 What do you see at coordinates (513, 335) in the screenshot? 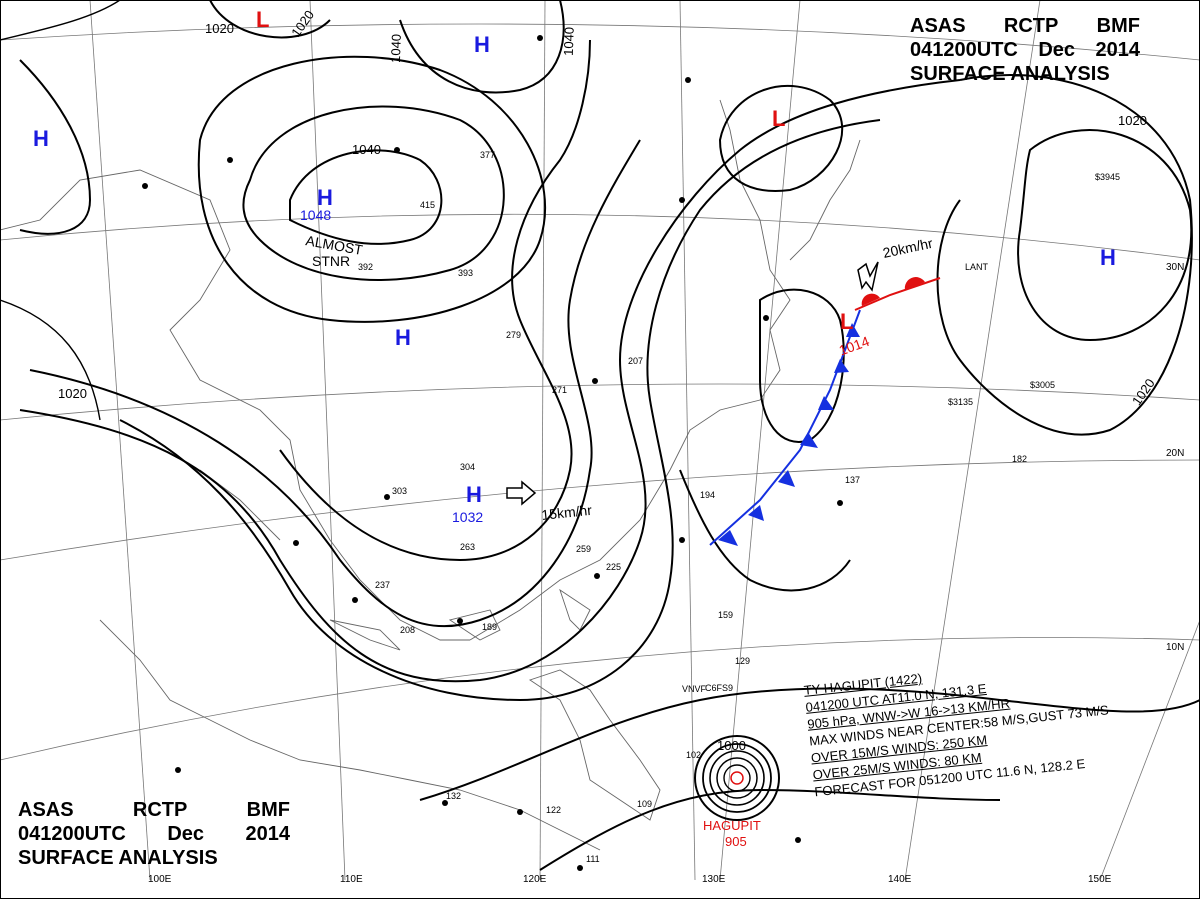
I see `svg-text: 279` at bounding box center [513, 335].